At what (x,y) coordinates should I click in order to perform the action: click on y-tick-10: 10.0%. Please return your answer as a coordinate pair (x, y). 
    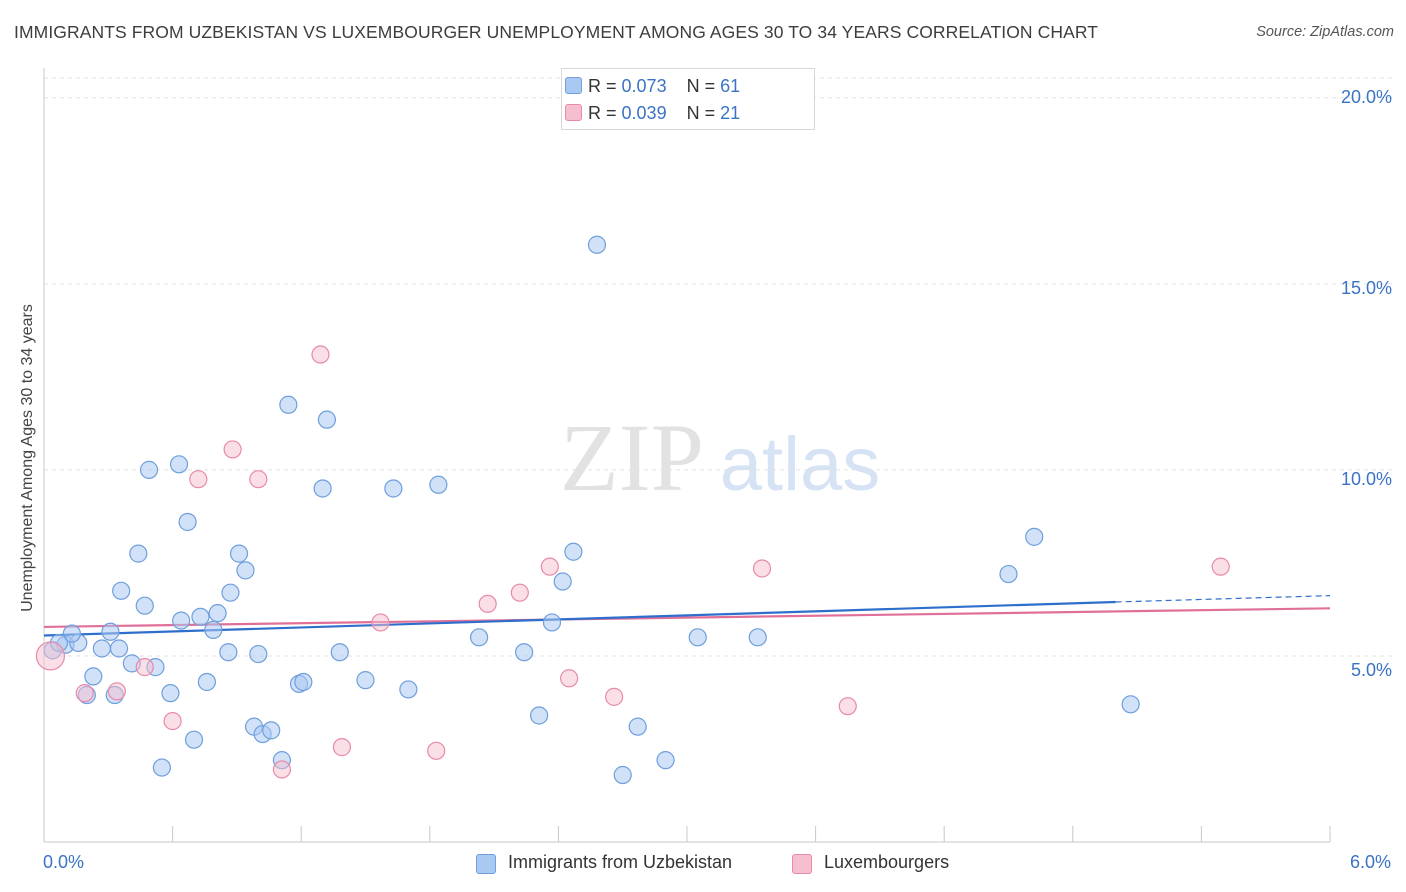
    Looking at the image, I should click on (1366, 479).